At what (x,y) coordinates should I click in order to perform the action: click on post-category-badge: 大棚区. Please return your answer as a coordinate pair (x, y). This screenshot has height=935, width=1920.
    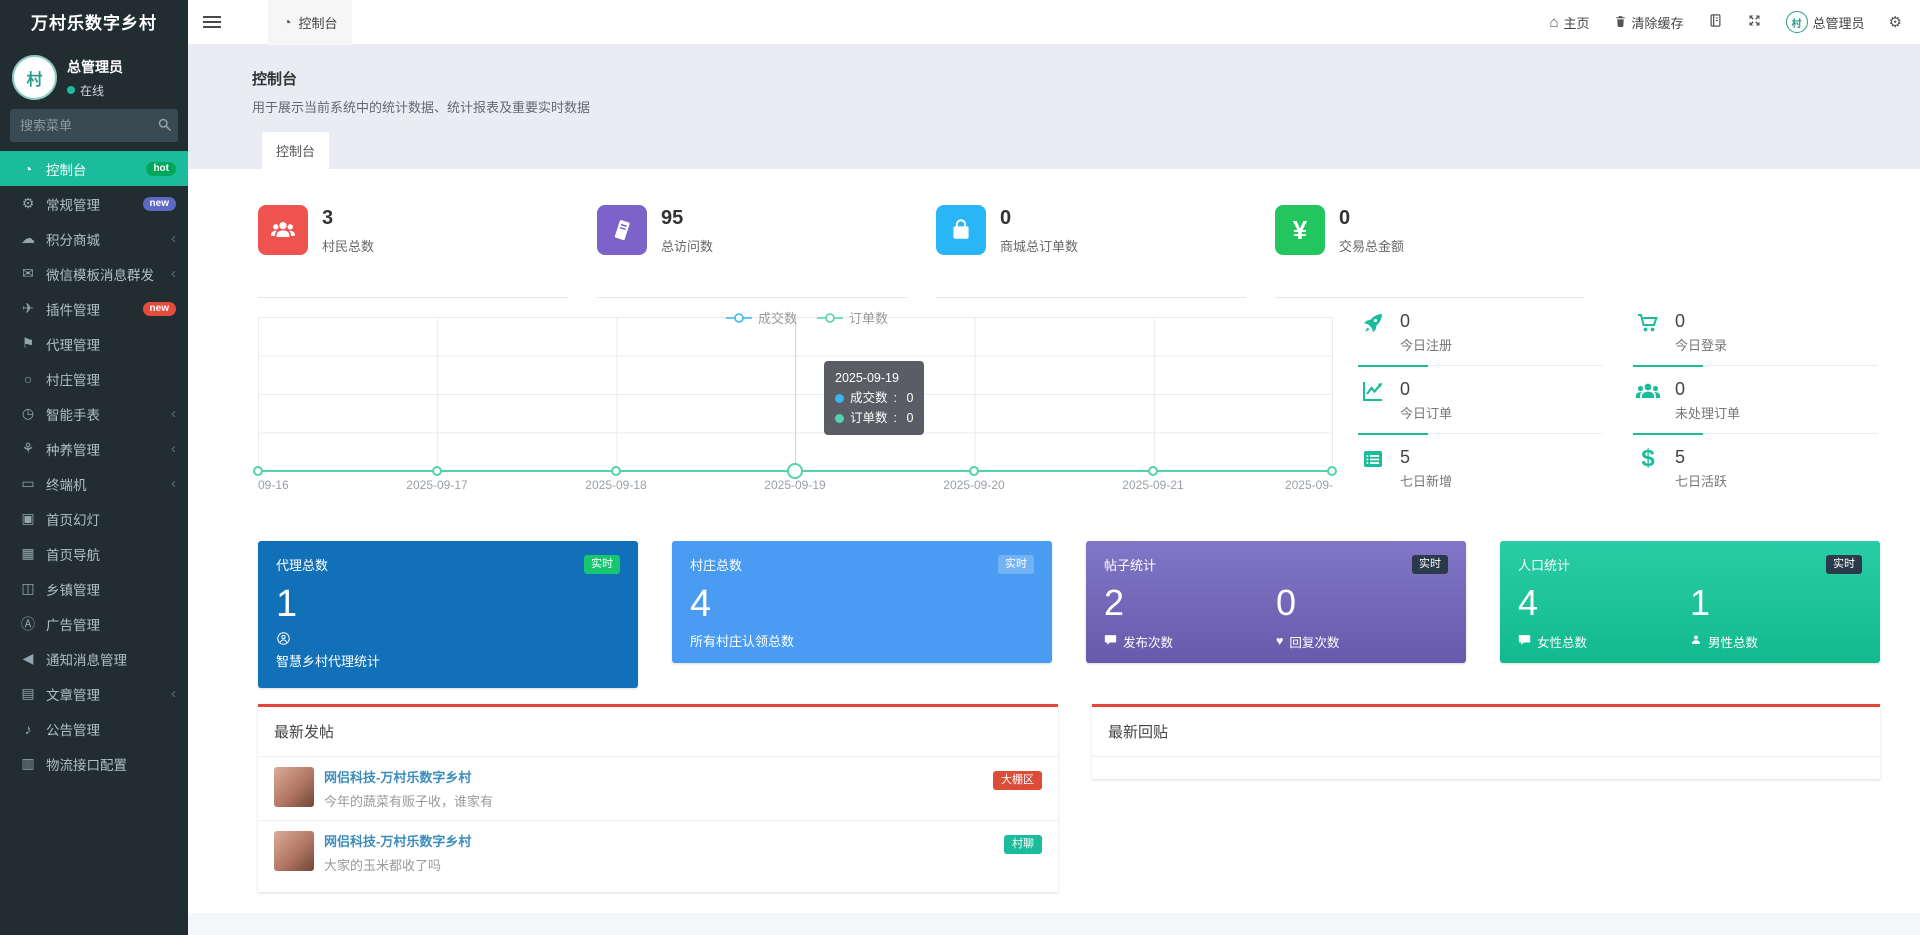
    Looking at the image, I should click on (1017, 781).